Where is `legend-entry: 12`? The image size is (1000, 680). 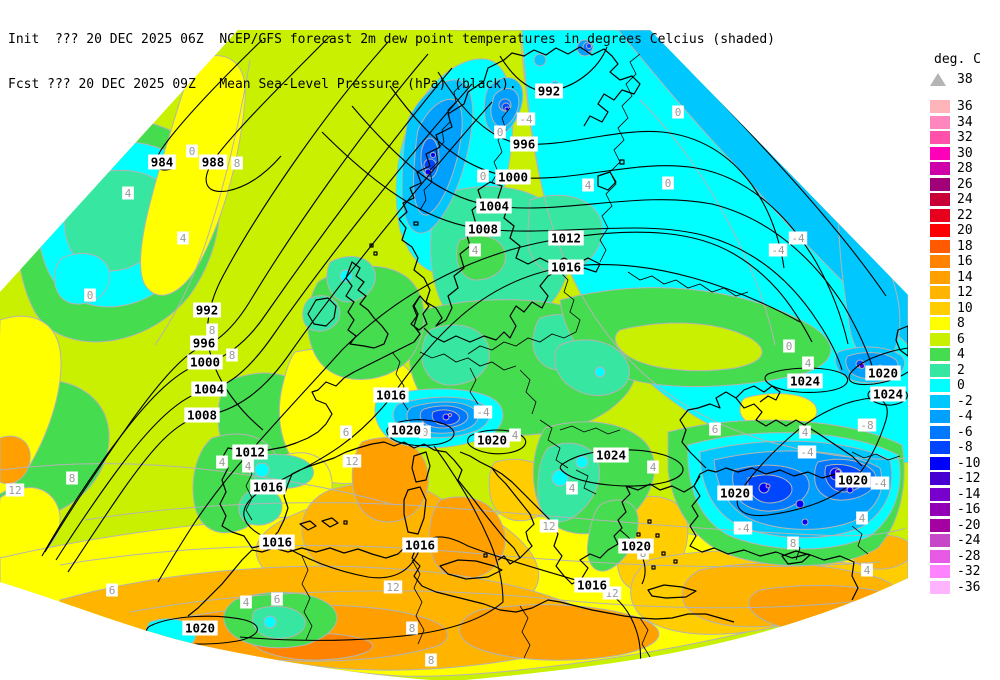
legend-entry: 12 is located at coordinates (965, 293).